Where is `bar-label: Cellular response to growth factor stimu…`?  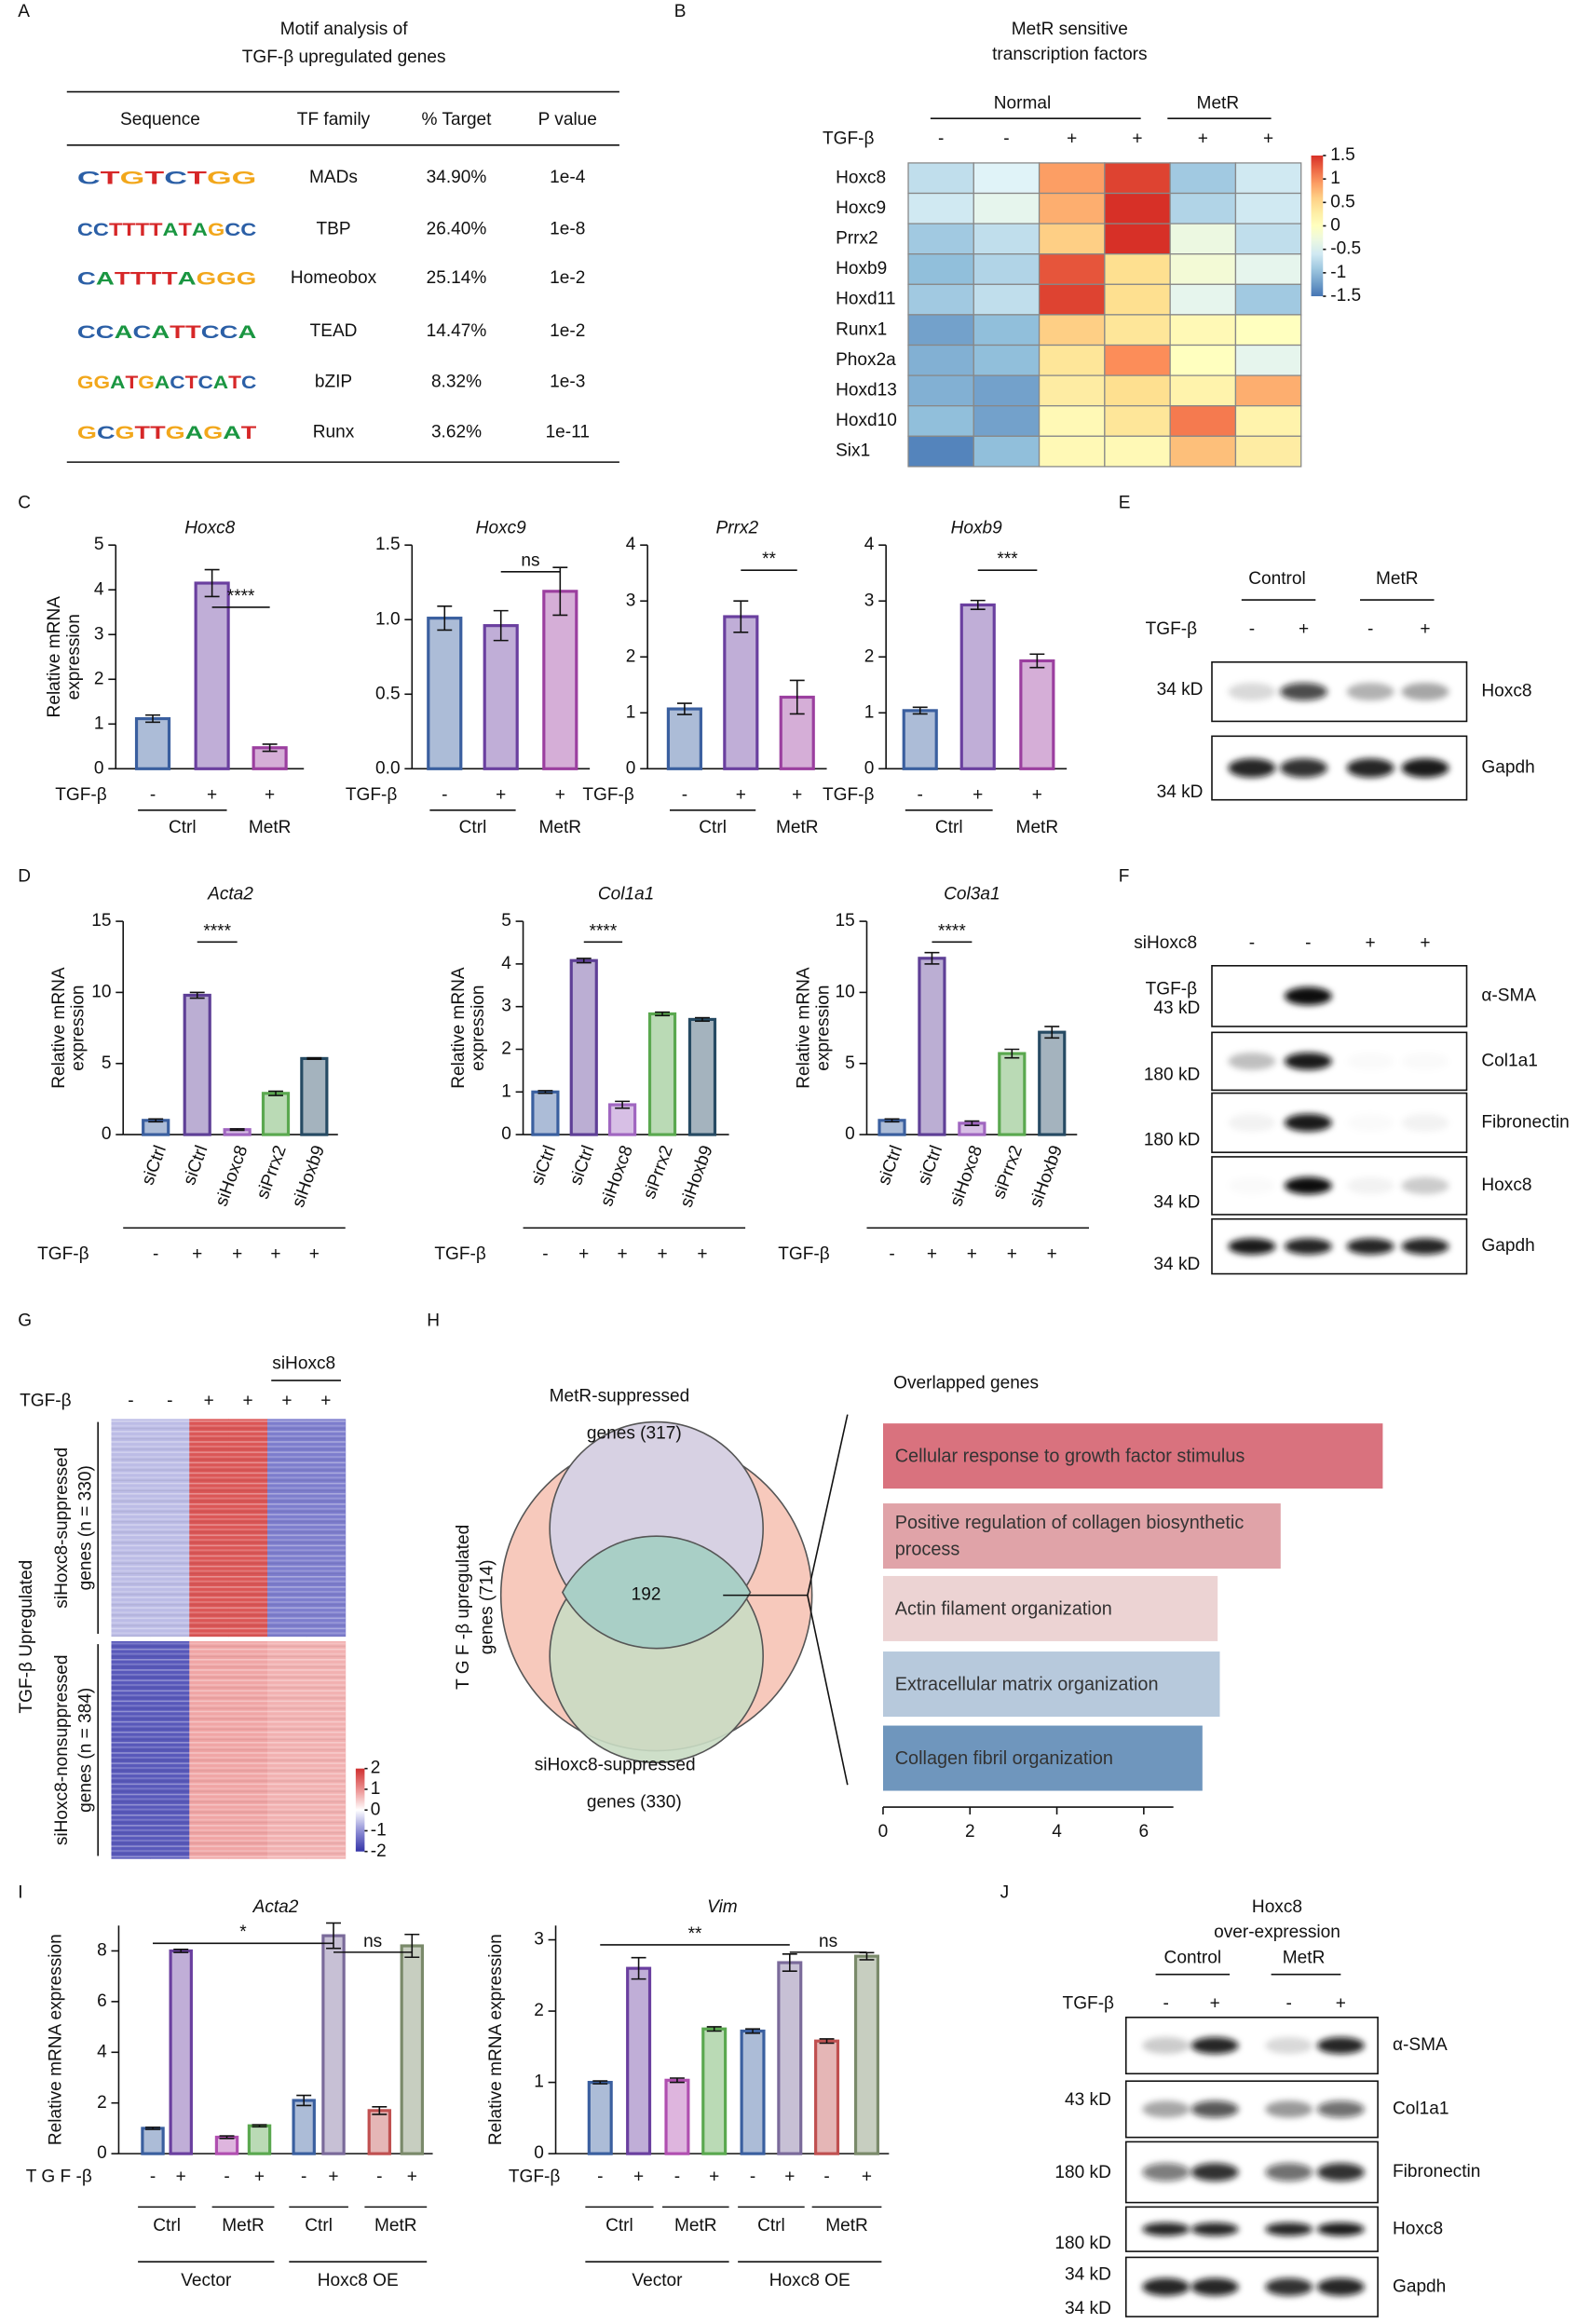 bar-label: Cellular response to growth factor stimu… is located at coordinates (1070, 1456).